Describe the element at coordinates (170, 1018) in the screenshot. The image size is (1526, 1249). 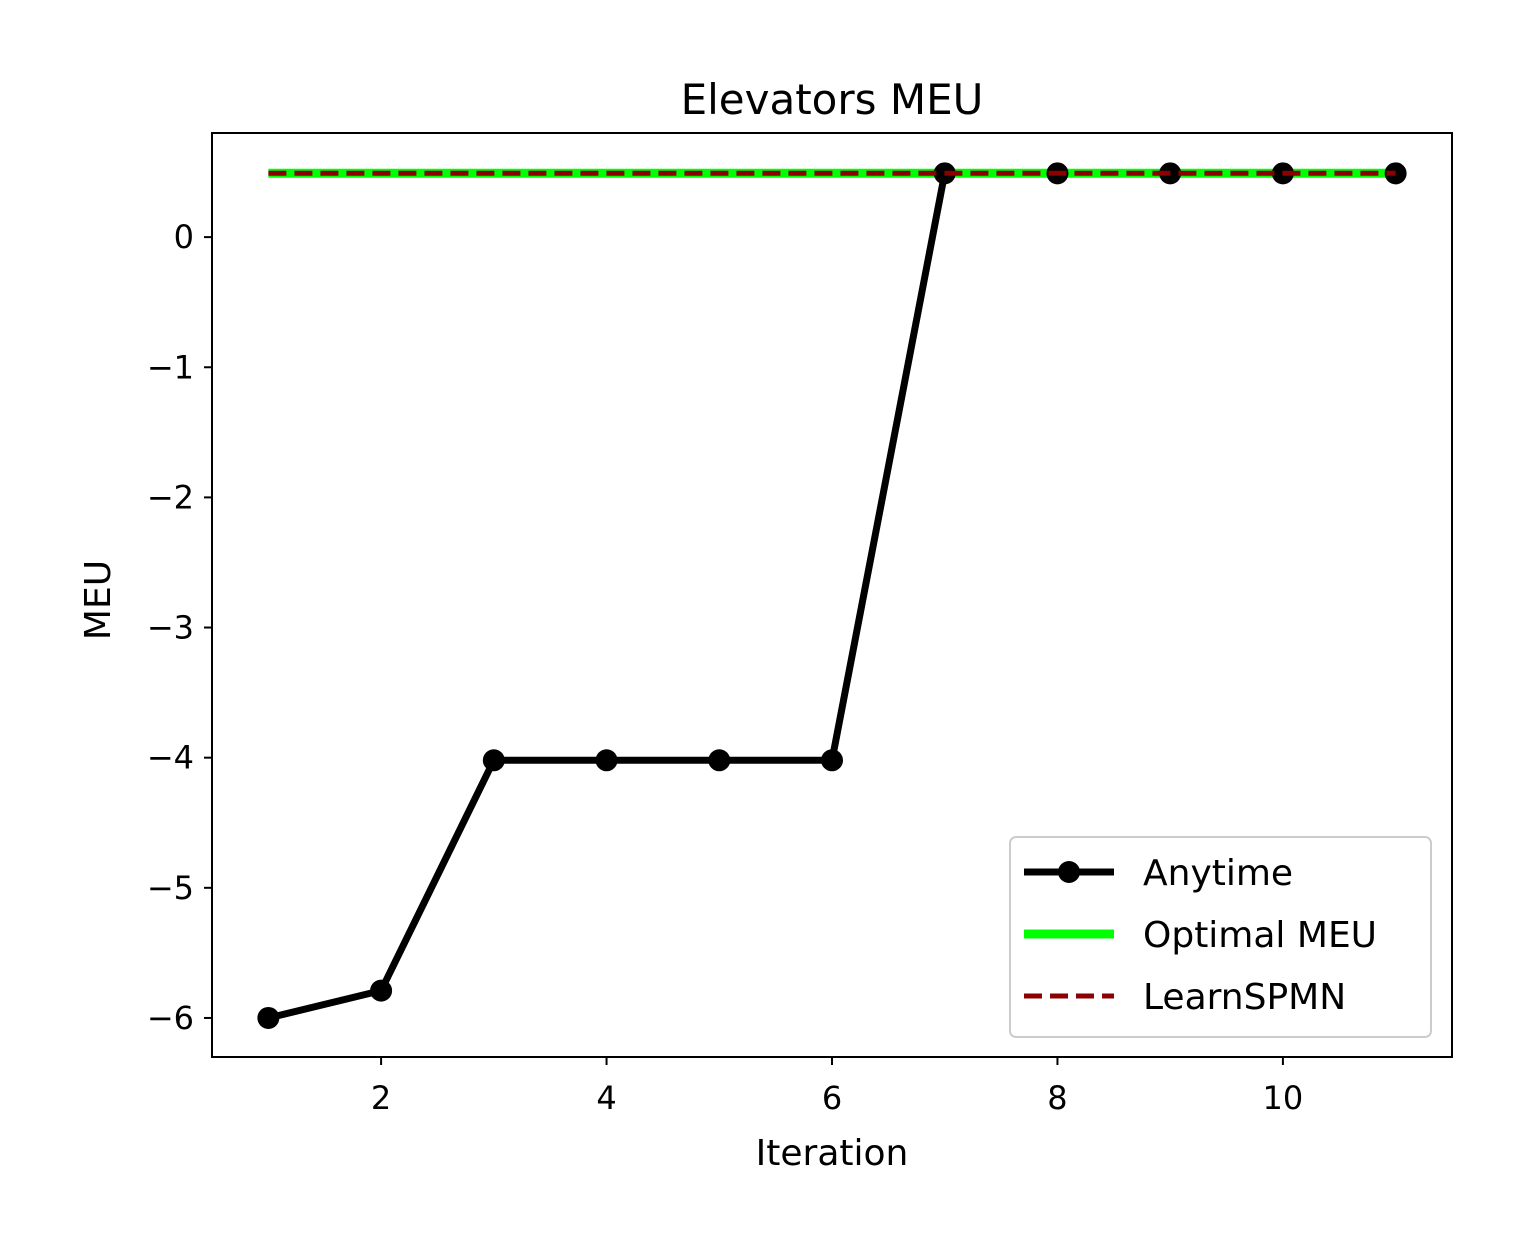
I see `y-tick-label: −6` at that location.